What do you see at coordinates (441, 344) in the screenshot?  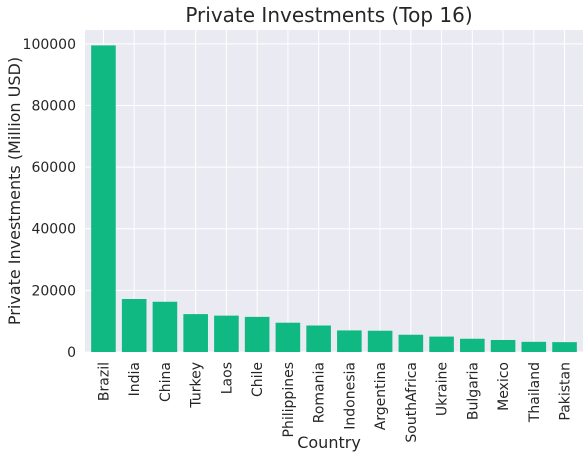 I see `bar-ukraine` at bounding box center [441, 344].